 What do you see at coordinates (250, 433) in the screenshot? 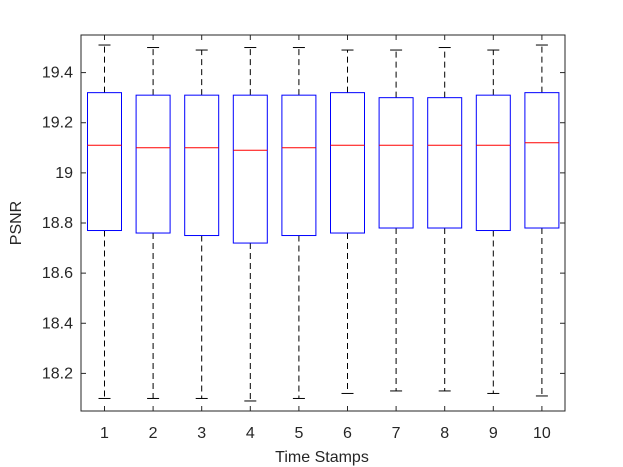
I see `x-tick-label: 4` at bounding box center [250, 433].